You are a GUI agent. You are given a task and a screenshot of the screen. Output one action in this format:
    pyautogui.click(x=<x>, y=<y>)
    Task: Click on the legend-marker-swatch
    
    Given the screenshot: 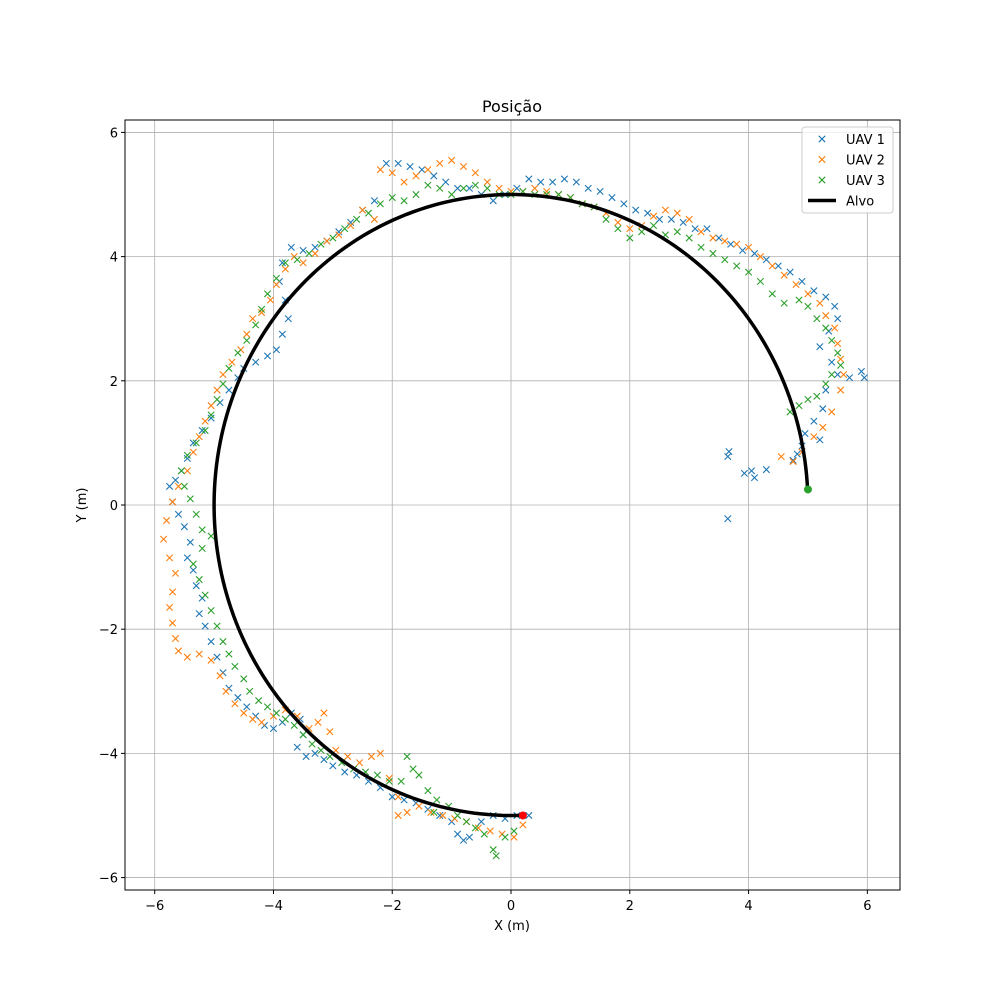 What is the action you would take?
    pyautogui.click(x=822, y=159)
    